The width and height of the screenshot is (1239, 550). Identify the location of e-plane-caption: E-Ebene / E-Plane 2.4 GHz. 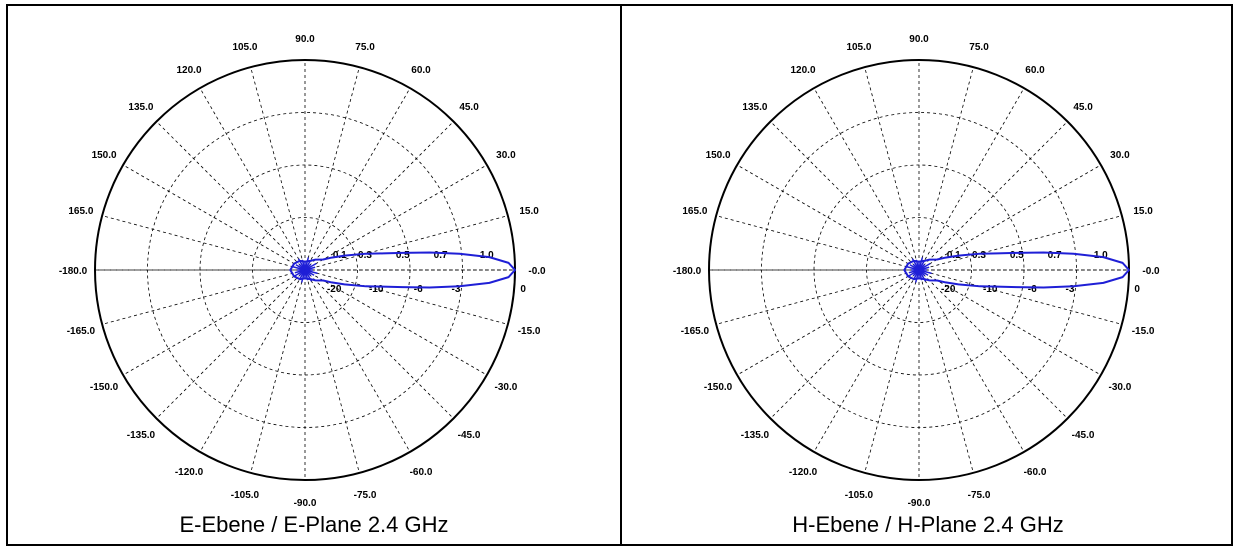
(314, 524).